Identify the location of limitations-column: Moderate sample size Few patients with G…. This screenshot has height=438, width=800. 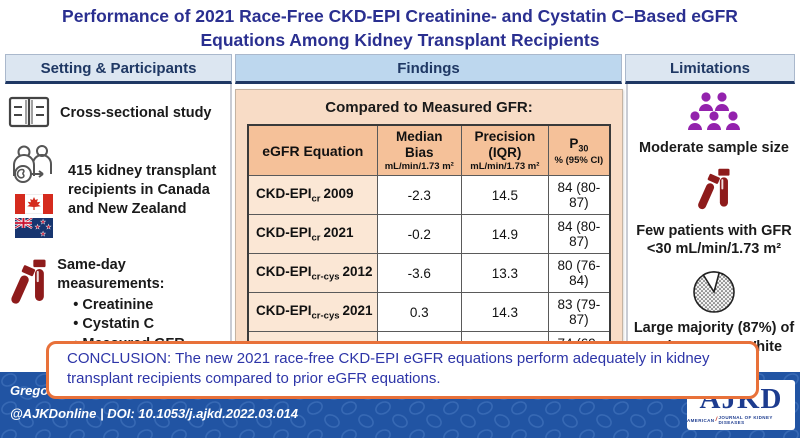
(713, 228).